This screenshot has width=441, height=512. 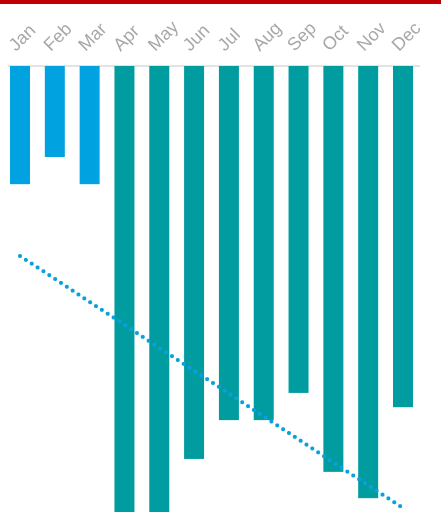 What do you see at coordinates (335, 37) in the screenshot?
I see `x-tick-label: Oct` at bounding box center [335, 37].